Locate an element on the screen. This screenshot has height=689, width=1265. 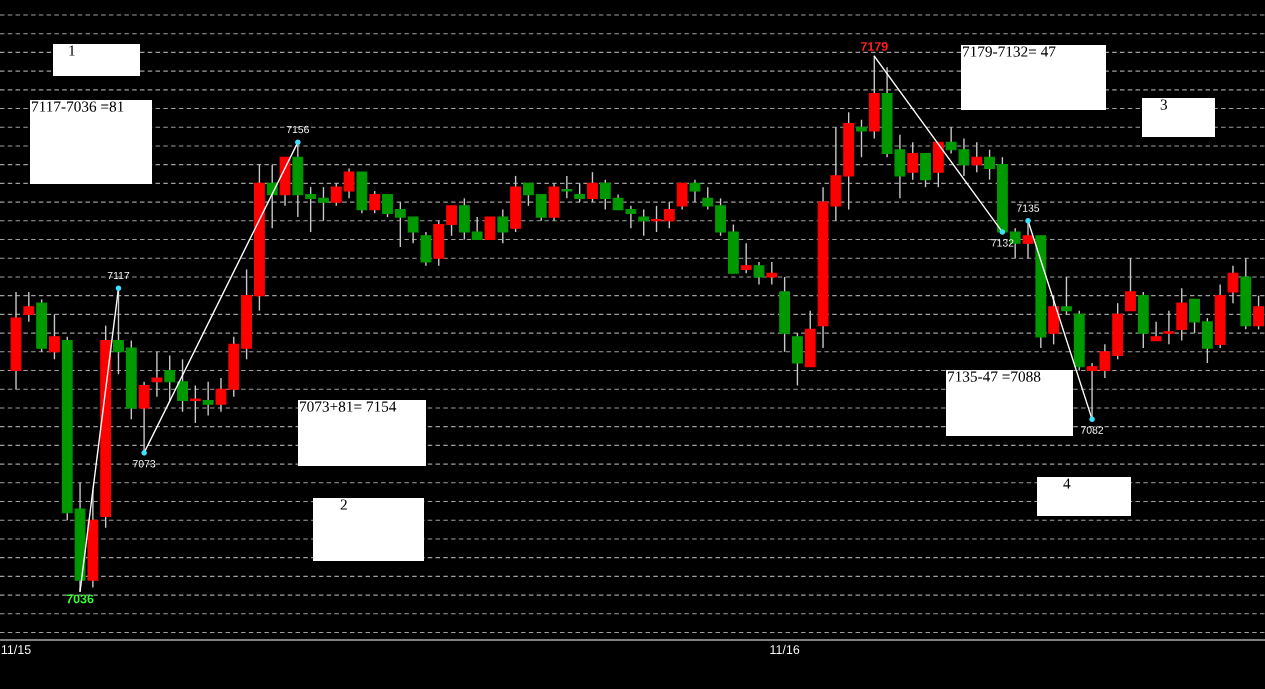
annotation: 7117-7036 =81 is located at coordinates (78, 106).